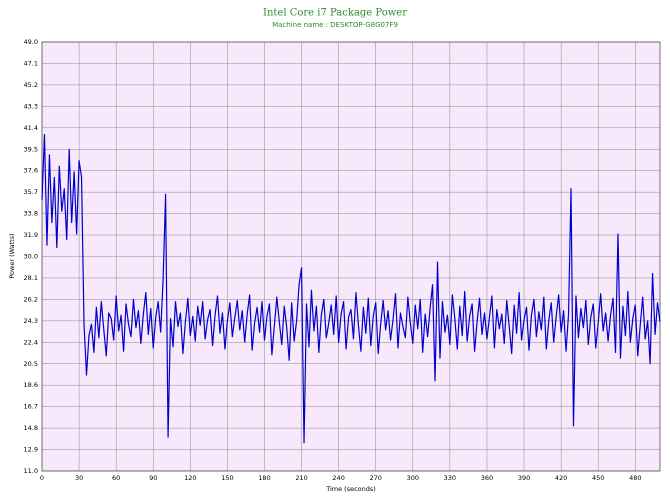 The width and height of the screenshot is (670, 503). What do you see at coordinates (31, 192) in the screenshot?
I see `y-tick-label: 35.7` at bounding box center [31, 192].